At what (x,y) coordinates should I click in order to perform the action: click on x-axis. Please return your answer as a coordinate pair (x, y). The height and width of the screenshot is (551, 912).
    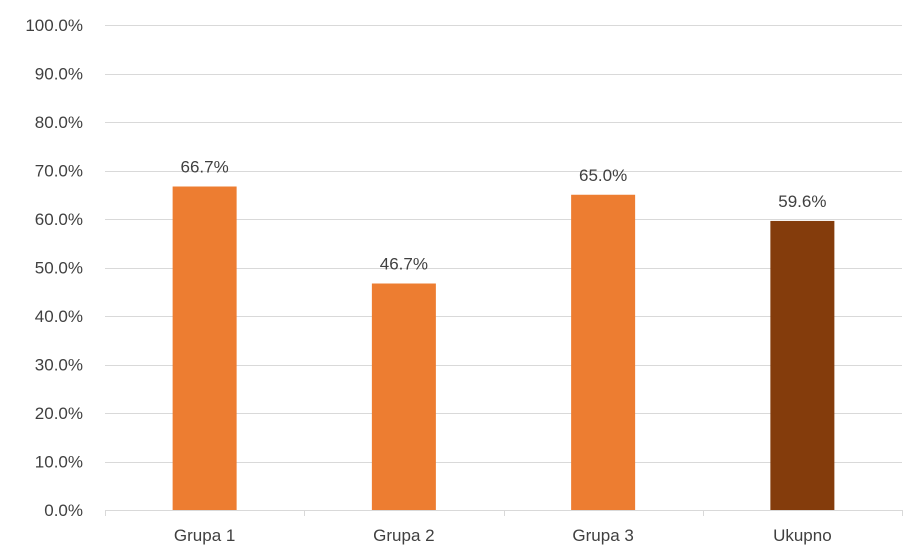
    Looking at the image, I should click on (504, 513).